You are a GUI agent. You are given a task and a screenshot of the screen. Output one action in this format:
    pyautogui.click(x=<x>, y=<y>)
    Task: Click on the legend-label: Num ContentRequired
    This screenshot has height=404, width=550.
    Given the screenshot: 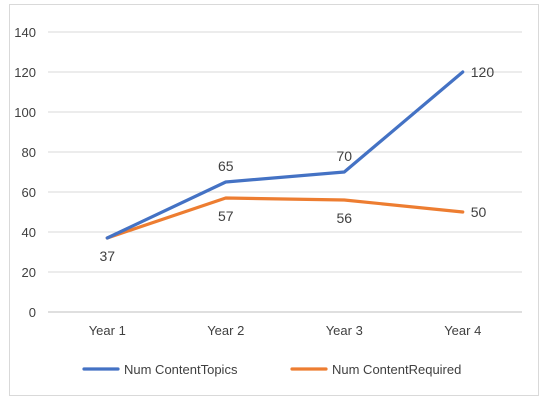 What is the action you would take?
    pyautogui.click(x=396, y=369)
    